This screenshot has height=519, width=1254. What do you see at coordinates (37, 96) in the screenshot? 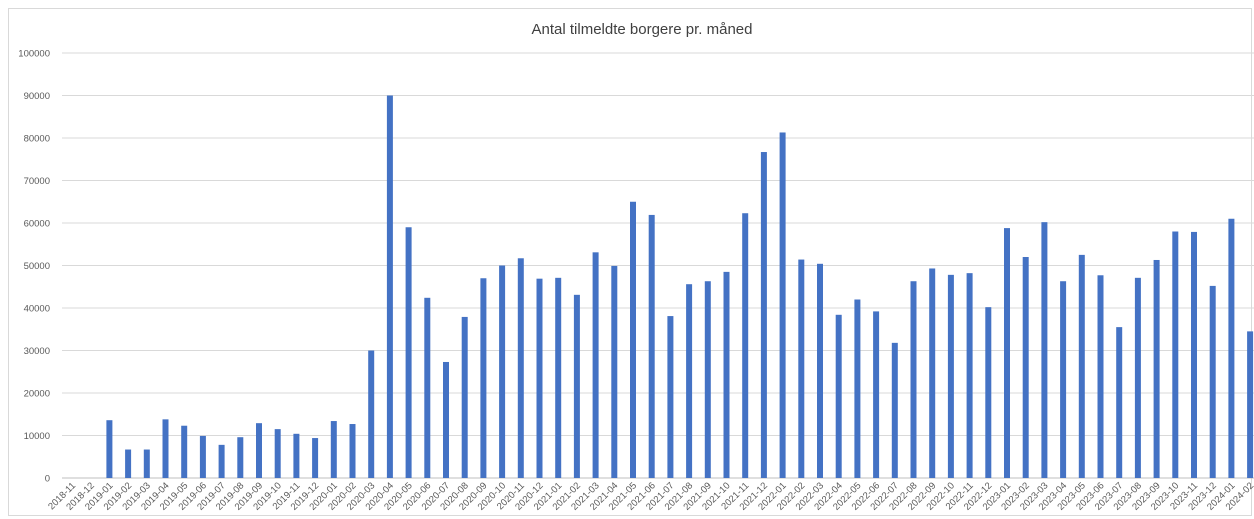
I see `y-tick-label: 90000` at bounding box center [37, 96].